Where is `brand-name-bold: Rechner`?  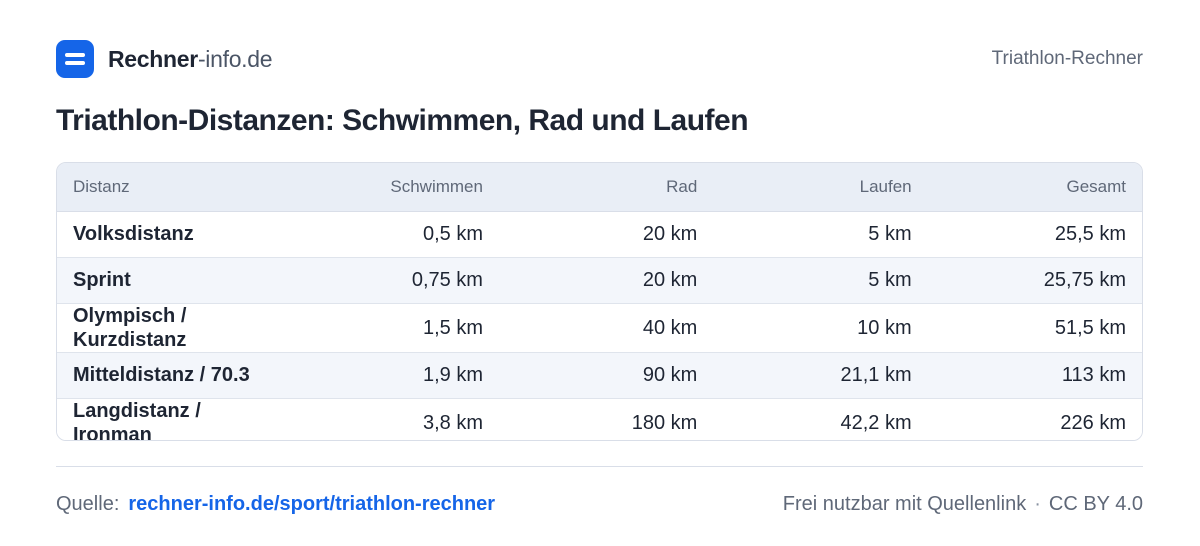
brand-name-bold: Rechner is located at coordinates (153, 58).